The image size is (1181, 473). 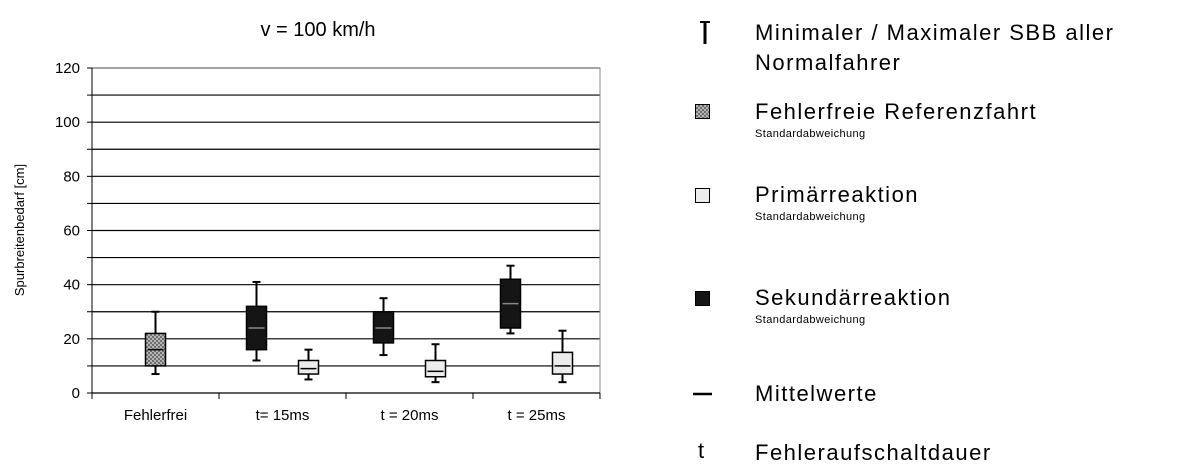 What do you see at coordinates (853, 297) in the screenshot?
I see `legend-secondary-label: Sekundärreaktion` at bounding box center [853, 297].